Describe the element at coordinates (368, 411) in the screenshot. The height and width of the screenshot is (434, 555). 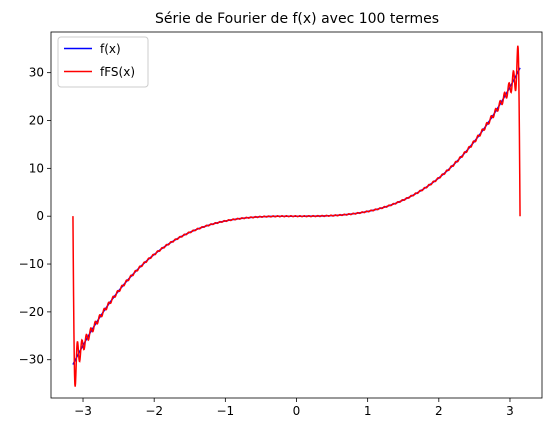
I see `x-tick-label: 1` at that location.